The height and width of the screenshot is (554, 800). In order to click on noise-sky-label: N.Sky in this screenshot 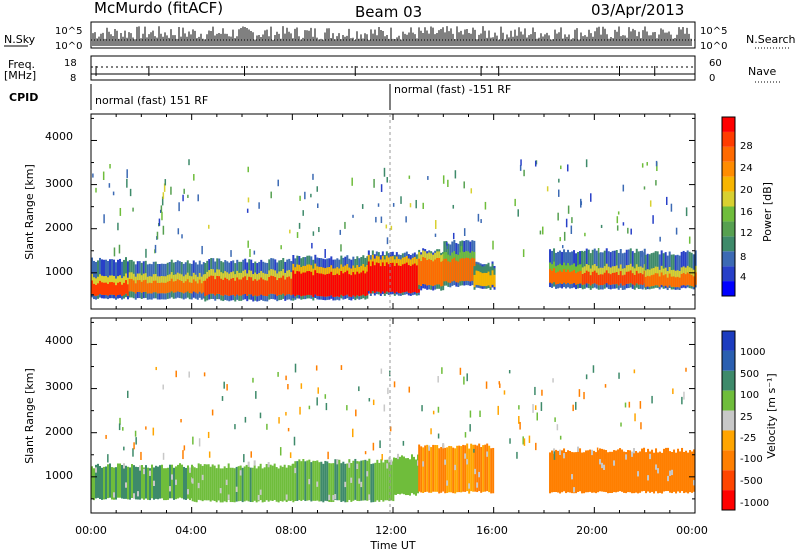, I will do `click(20, 39)`.